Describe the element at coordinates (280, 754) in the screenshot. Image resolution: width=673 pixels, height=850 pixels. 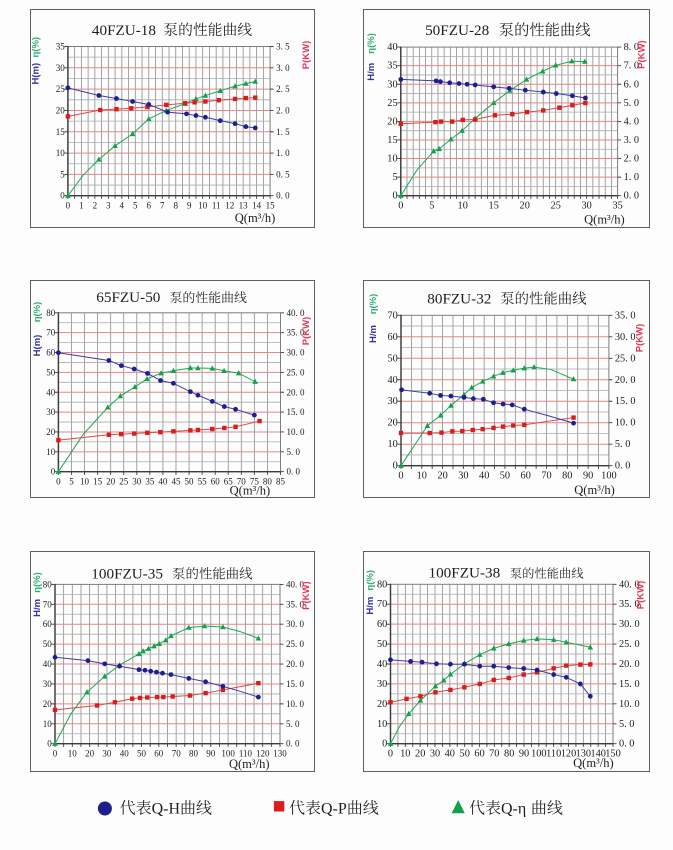
I see `svg-text: 130` at that location.